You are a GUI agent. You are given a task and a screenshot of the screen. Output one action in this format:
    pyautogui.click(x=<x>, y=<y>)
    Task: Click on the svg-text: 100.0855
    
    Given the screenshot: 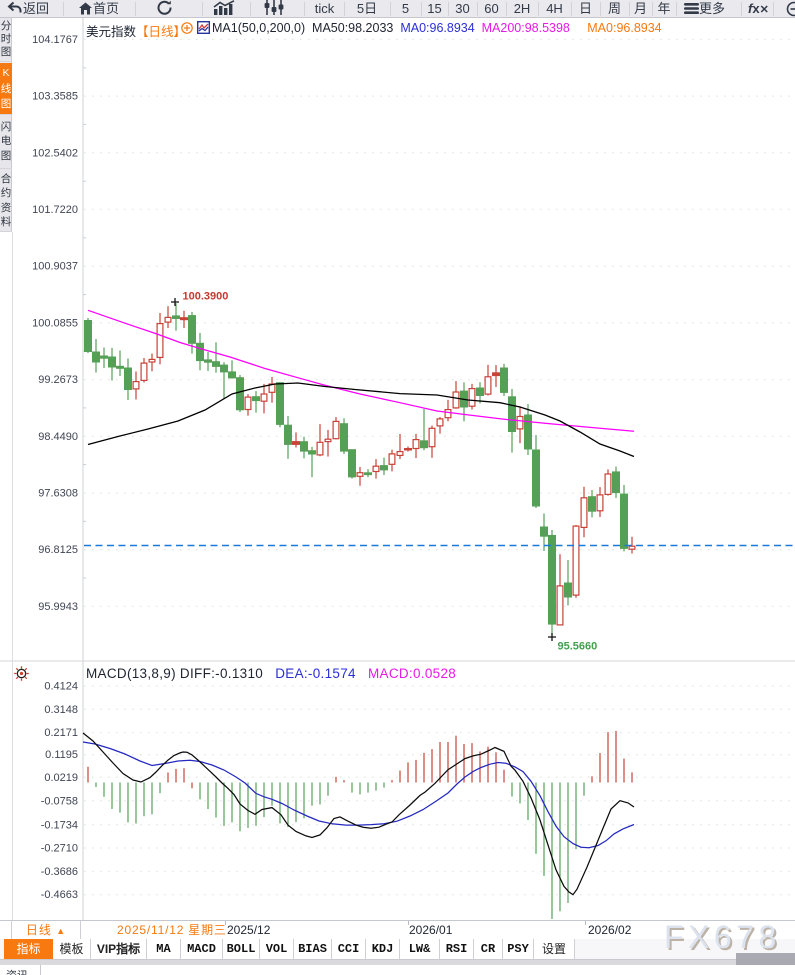 What is the action you would take?
    pyautogui.click(x=55, y=323)
    